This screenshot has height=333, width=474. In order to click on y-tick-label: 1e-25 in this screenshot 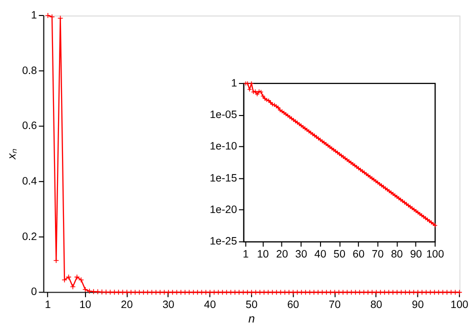, I will do `click(224, 242)`.